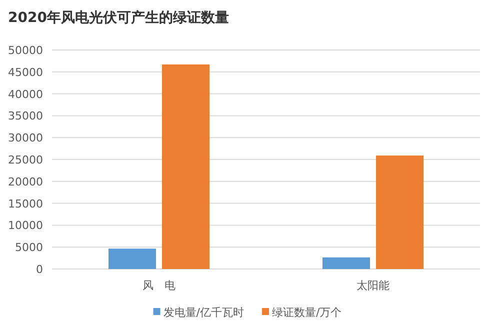  Describe the element at coordinates (25, 72) in the screenshot. I see `y-tick-label: 45000` at that location.